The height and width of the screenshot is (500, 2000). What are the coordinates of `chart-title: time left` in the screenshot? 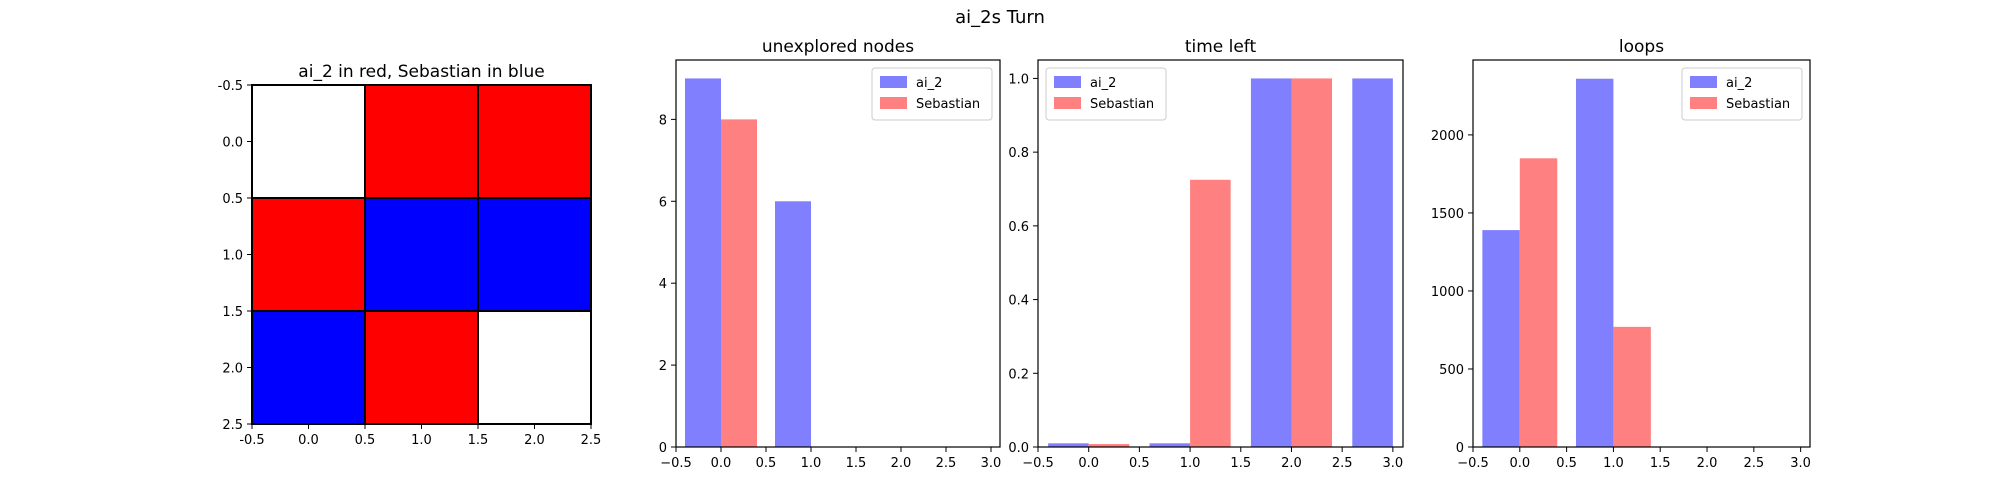 It's located at (1221, 47).